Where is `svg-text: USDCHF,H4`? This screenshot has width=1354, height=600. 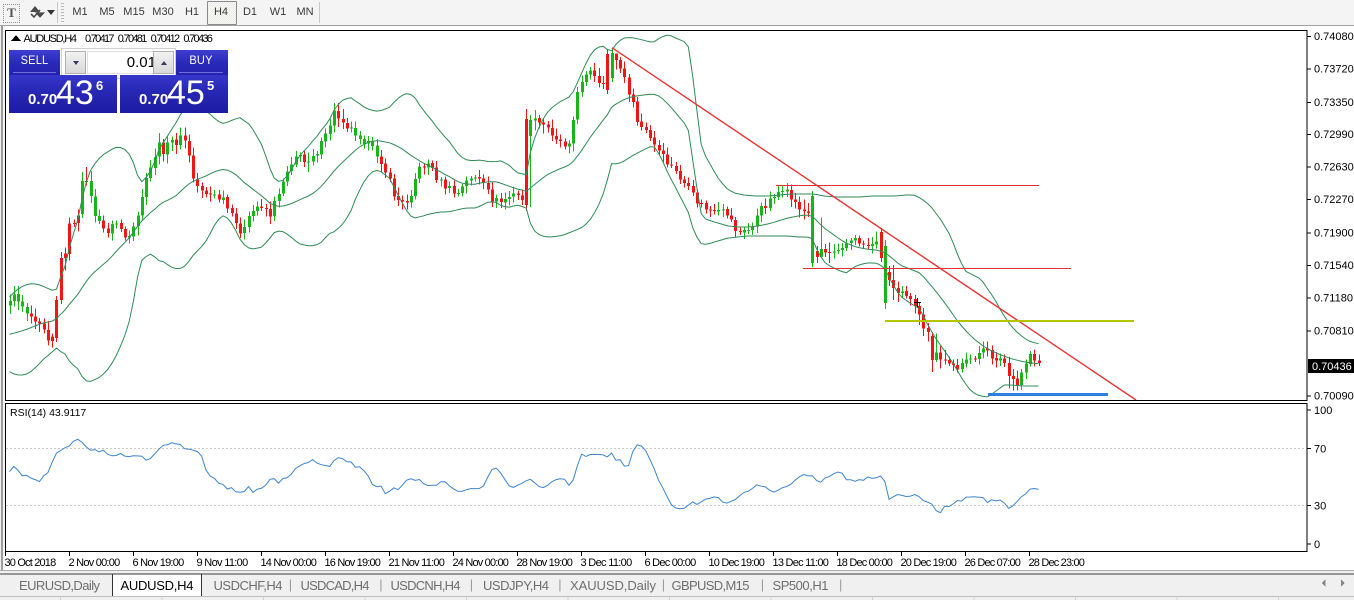 svg-text: USDCHF,H4 is located at coordinates (248, 585).